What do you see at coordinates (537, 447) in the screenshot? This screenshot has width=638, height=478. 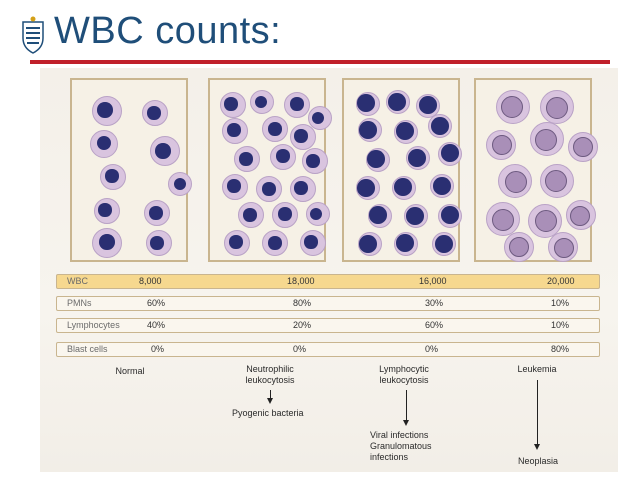 I see `arrow-head-leukemia` at bounding box center [537, 447].